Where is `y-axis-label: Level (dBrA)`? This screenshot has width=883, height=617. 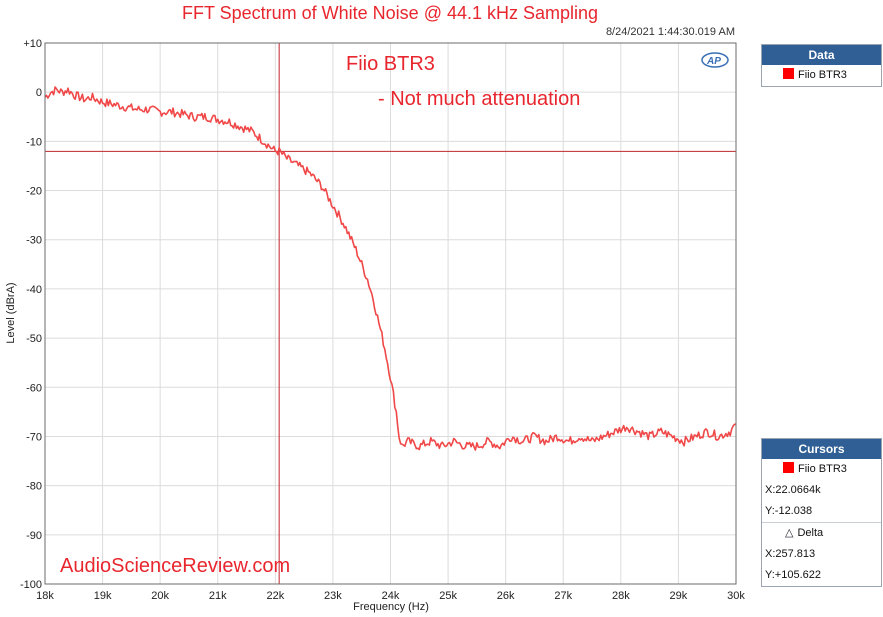 y-axis-label: Level (dBrA) is located at coordinates (11, 312).